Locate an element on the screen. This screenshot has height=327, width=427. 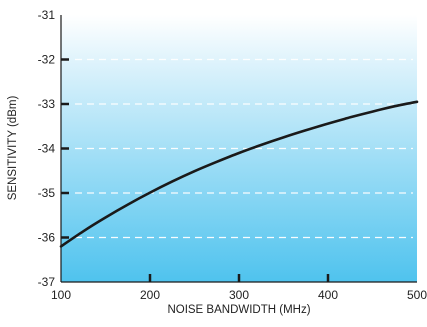
y-axis-title: SENSITIVITY (dBm) is located at coordinates (13, 148).